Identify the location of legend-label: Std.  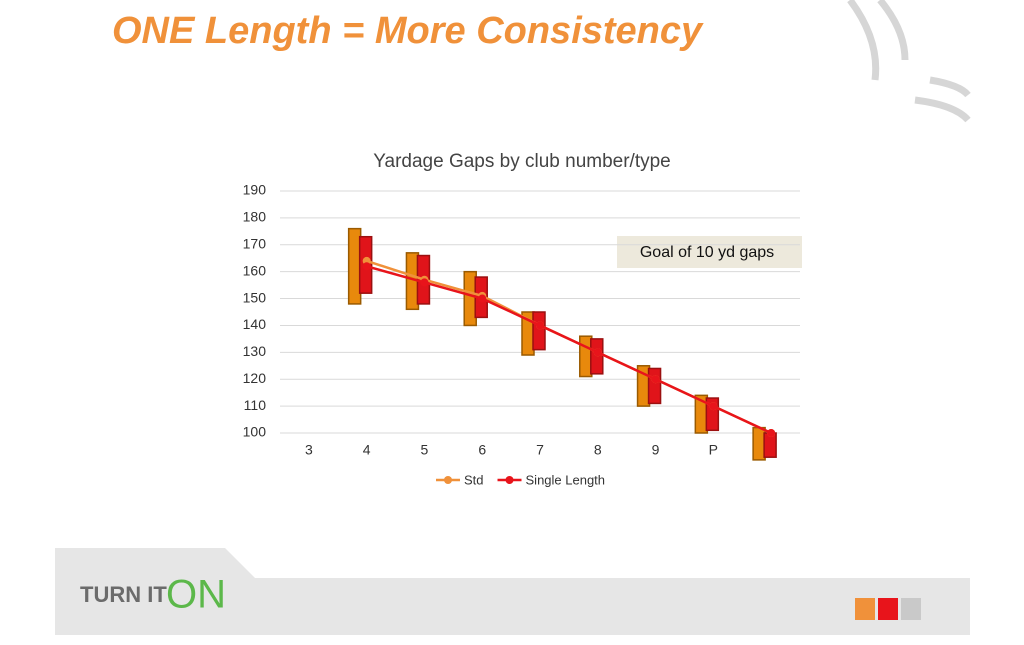
(474, 479).